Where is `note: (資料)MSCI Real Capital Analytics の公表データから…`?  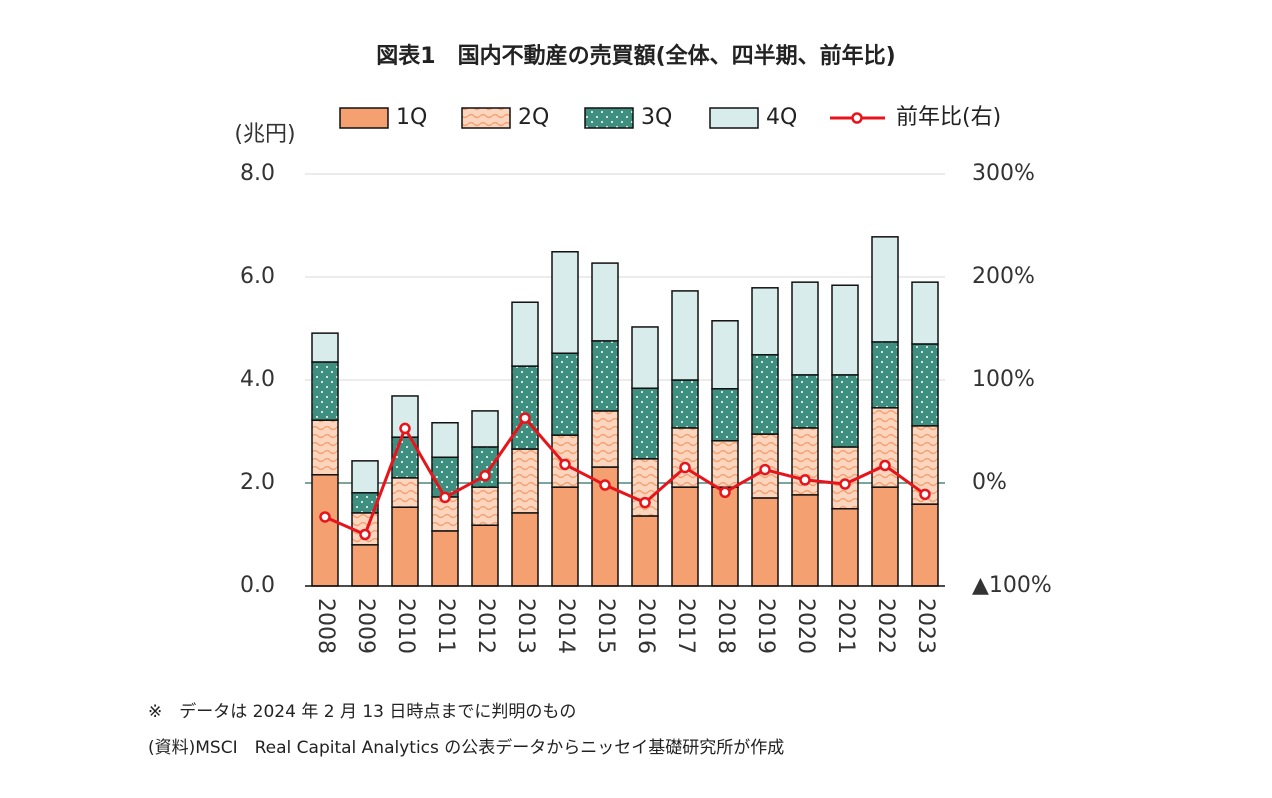 note: (資料)MSCI Real Capital Analytics の公表データから… is located at coordinates (466, 747).